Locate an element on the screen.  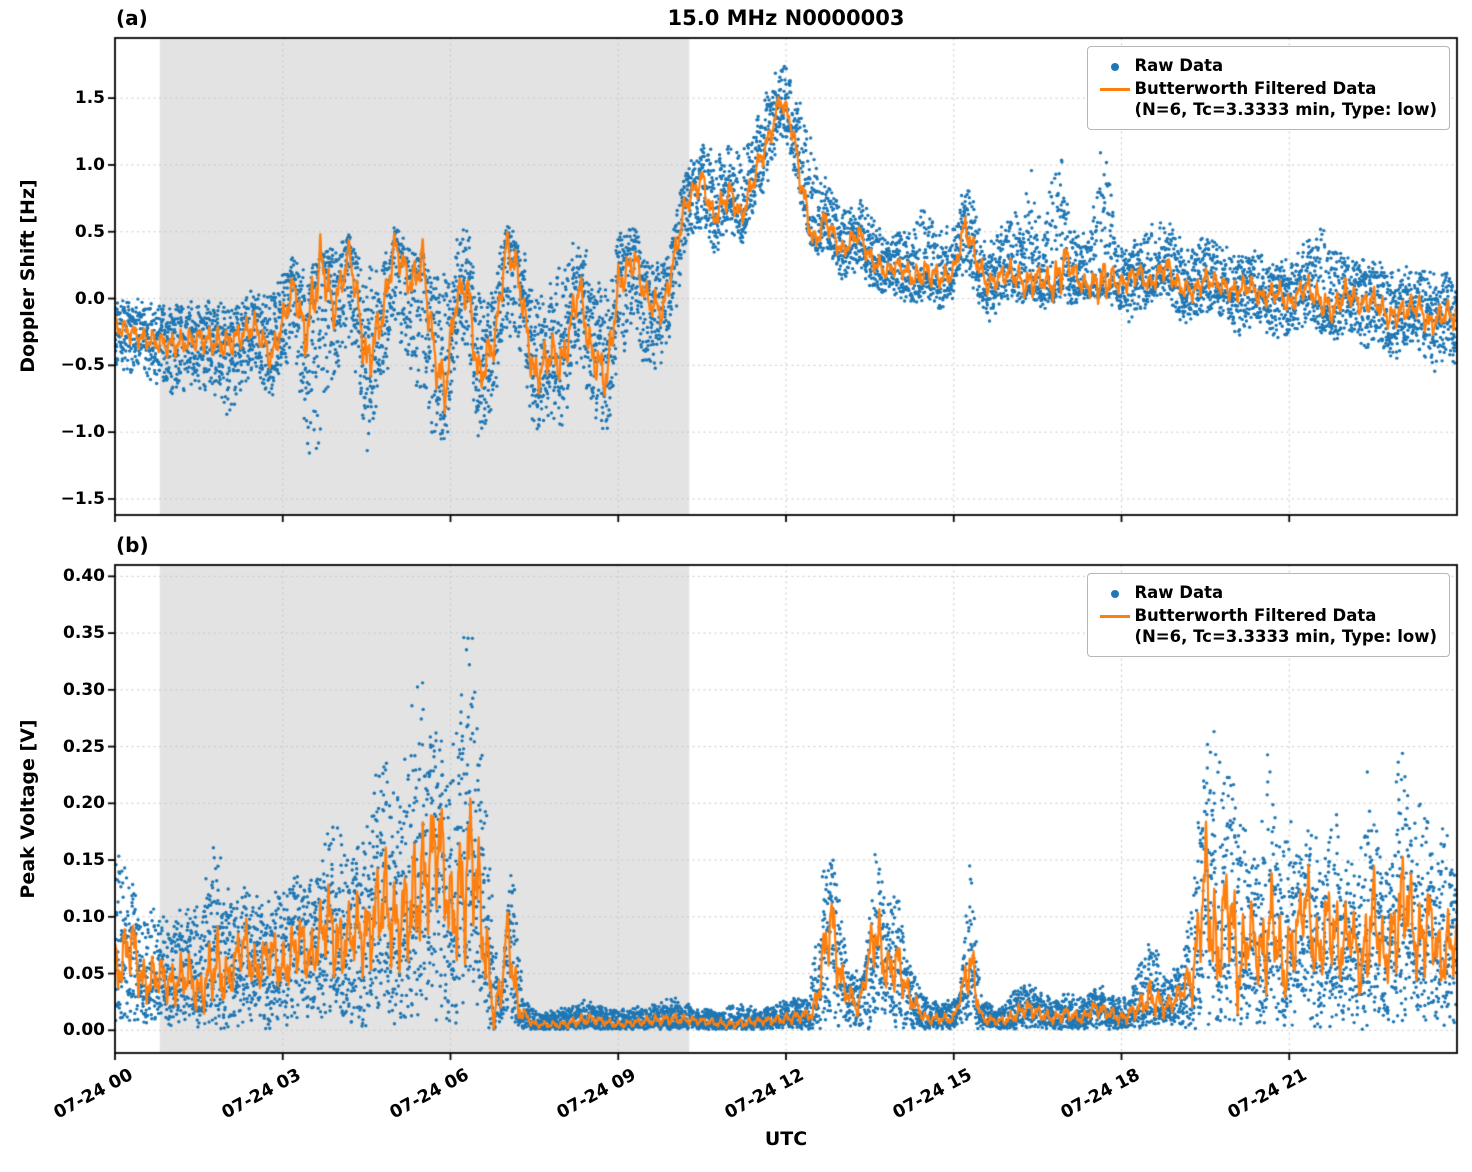
panel-b-label: (b) is located at coordinates (132, 545).